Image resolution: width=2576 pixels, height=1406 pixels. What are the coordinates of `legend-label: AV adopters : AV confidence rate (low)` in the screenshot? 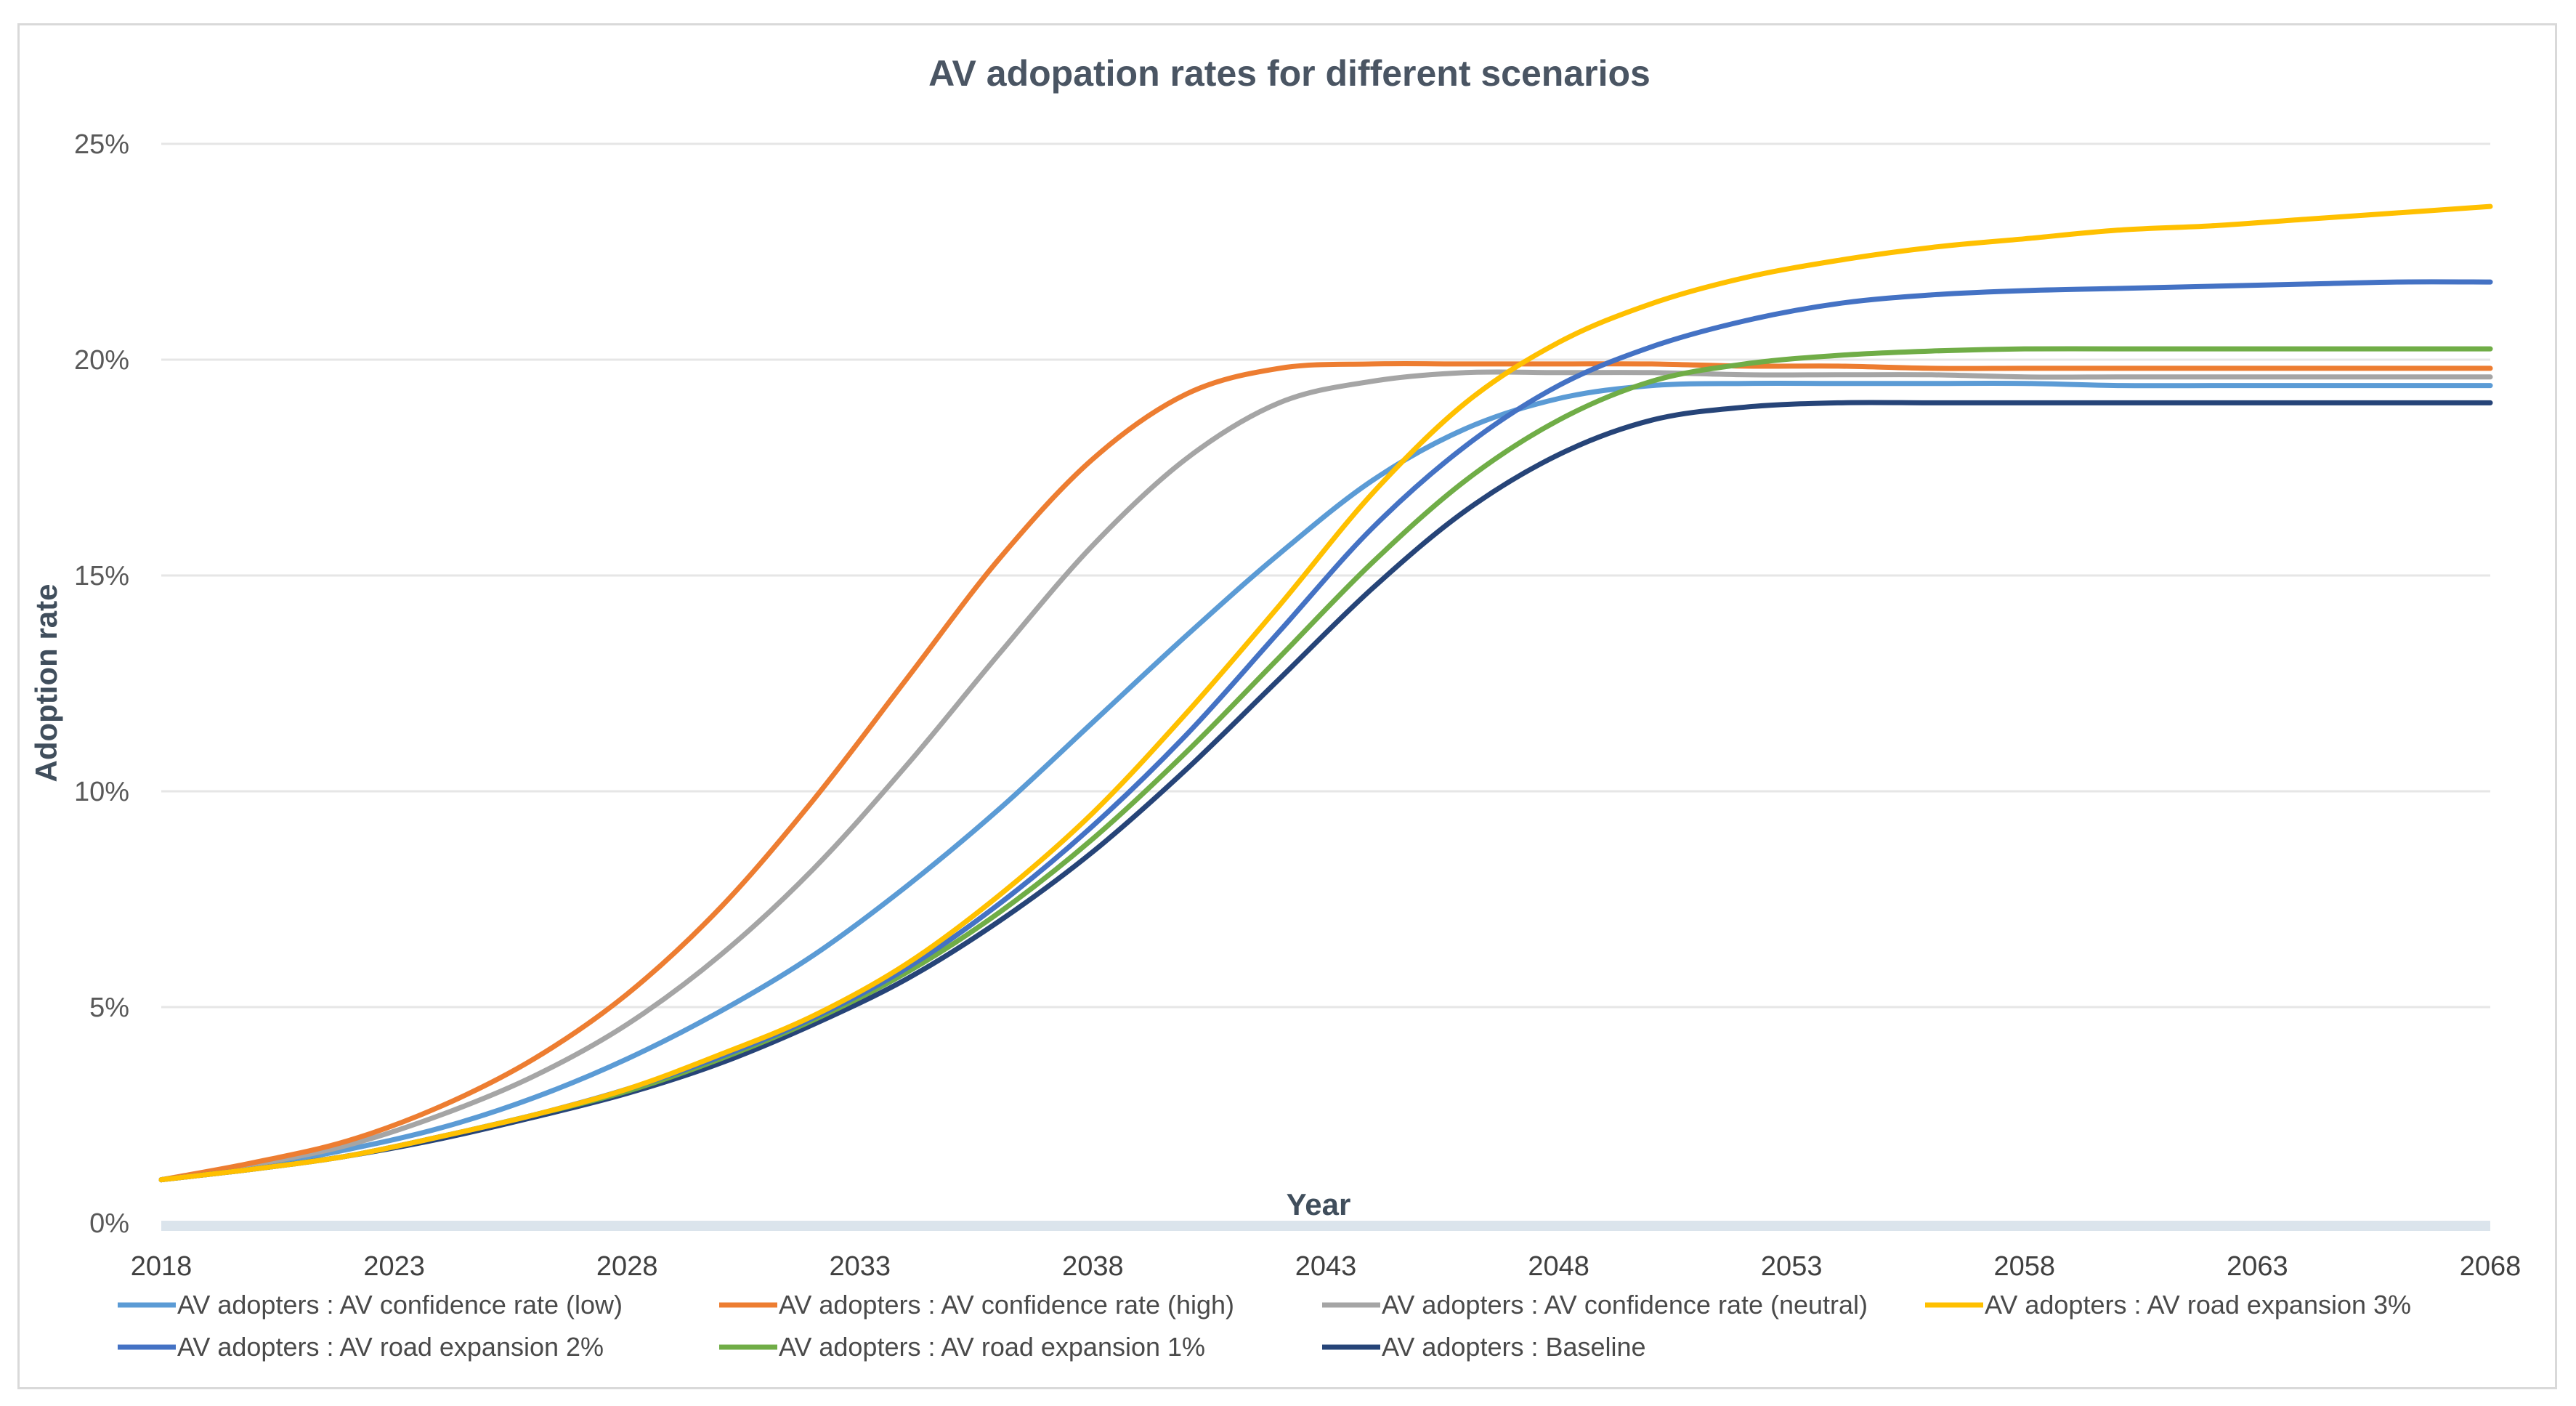 It's located at (400, 1305).